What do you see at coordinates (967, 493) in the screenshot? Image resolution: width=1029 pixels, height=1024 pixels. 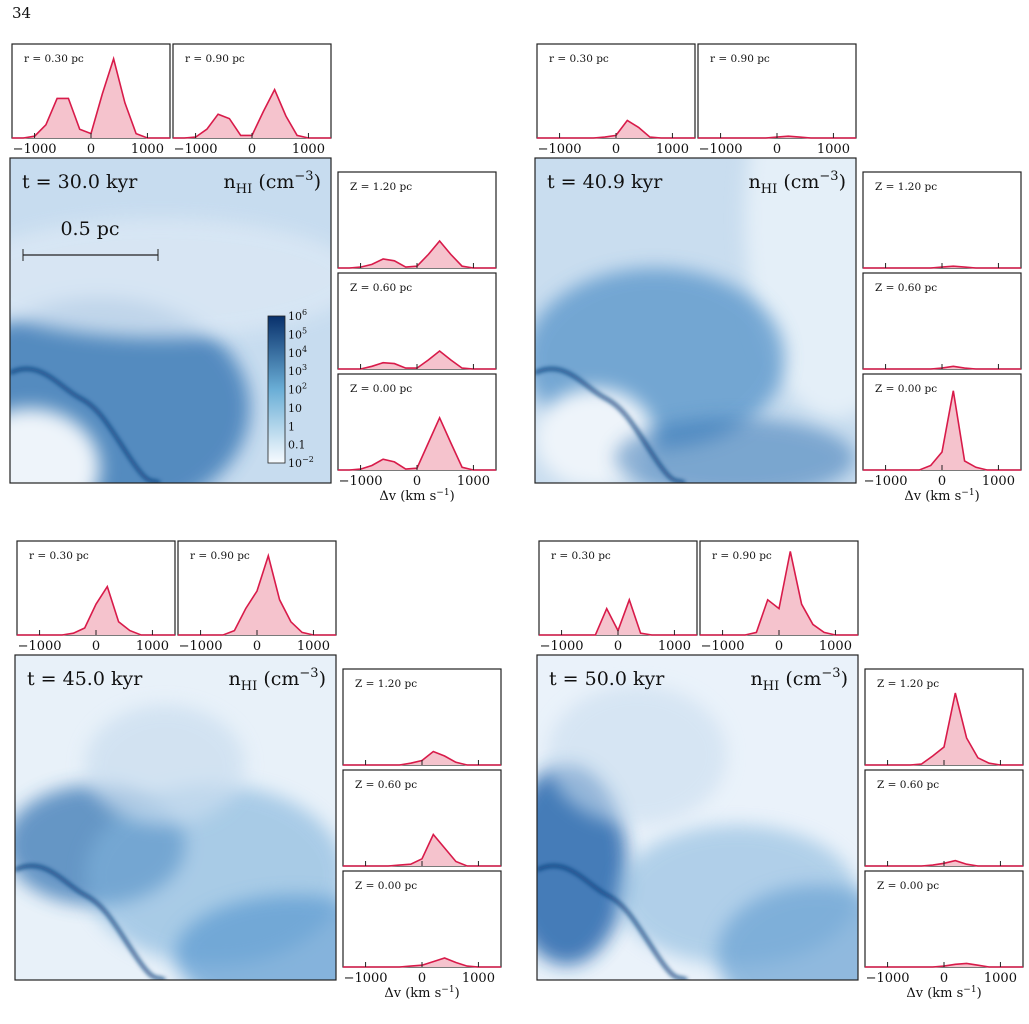 I see `x-axis-label-part: −1` at bounding box center [967, 493].